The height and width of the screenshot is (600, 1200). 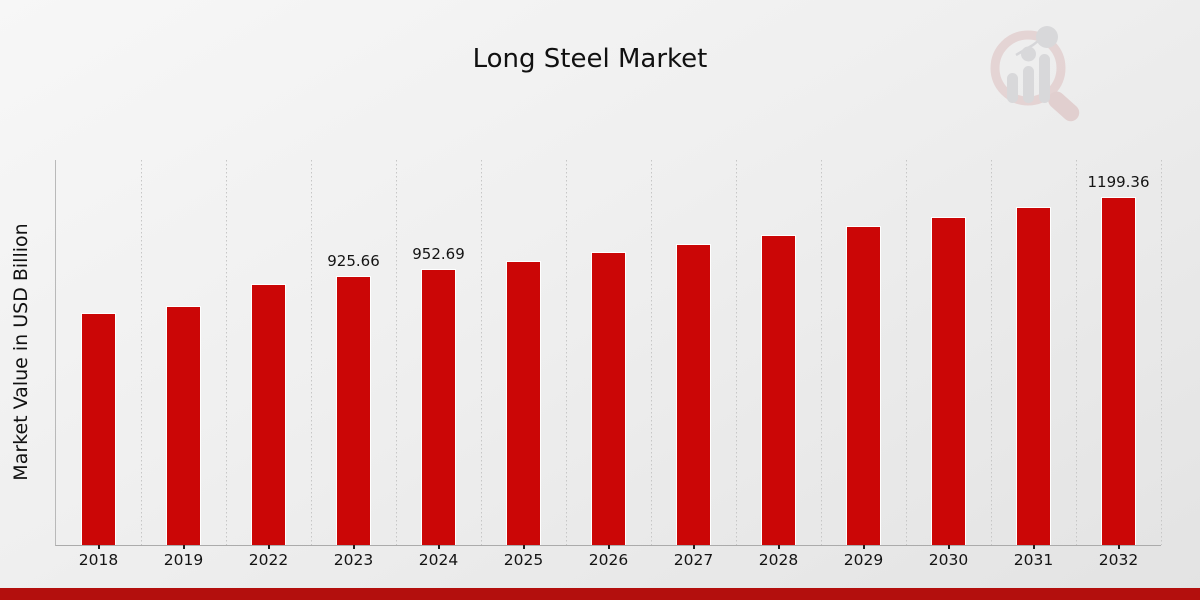 I want to click on x-tick-label: 2029, so click(x=863, y=560).